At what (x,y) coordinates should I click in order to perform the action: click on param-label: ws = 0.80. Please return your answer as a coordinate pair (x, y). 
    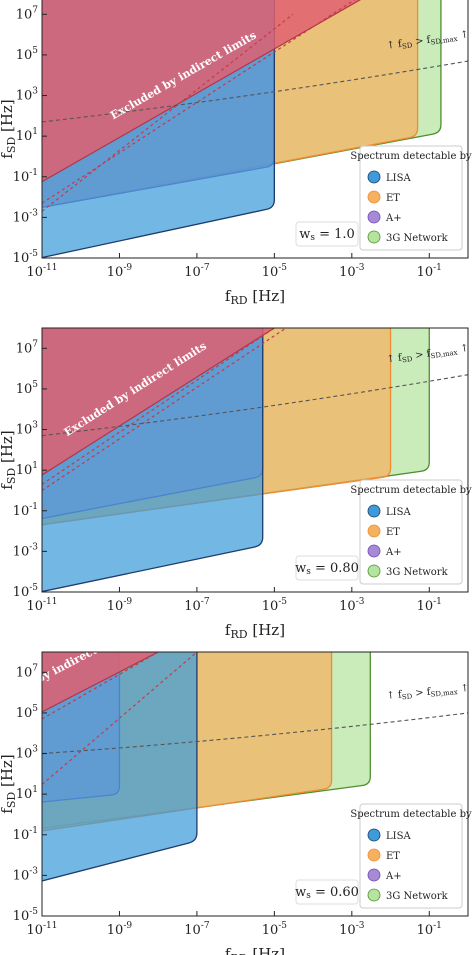
    Looking at the image, I should click on (327, 569).